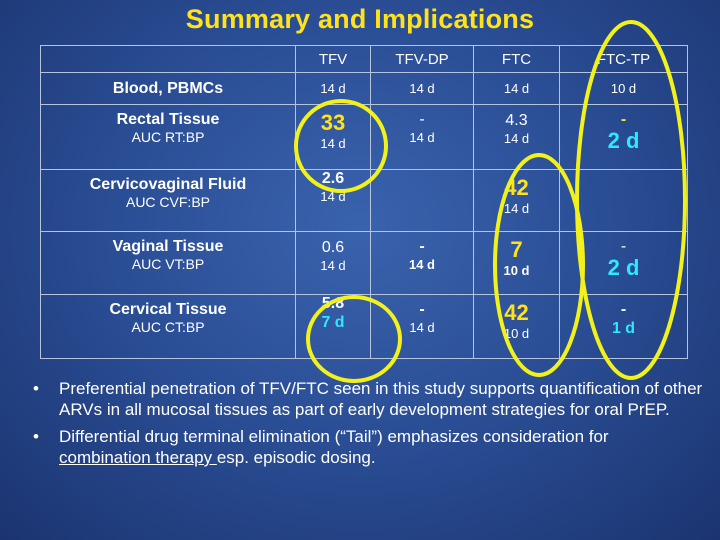 The image size is (720, 540). What do you see at coordinates (168, 59) in the screenshot?
I see `header-empty` at bounding box center [168, 59].